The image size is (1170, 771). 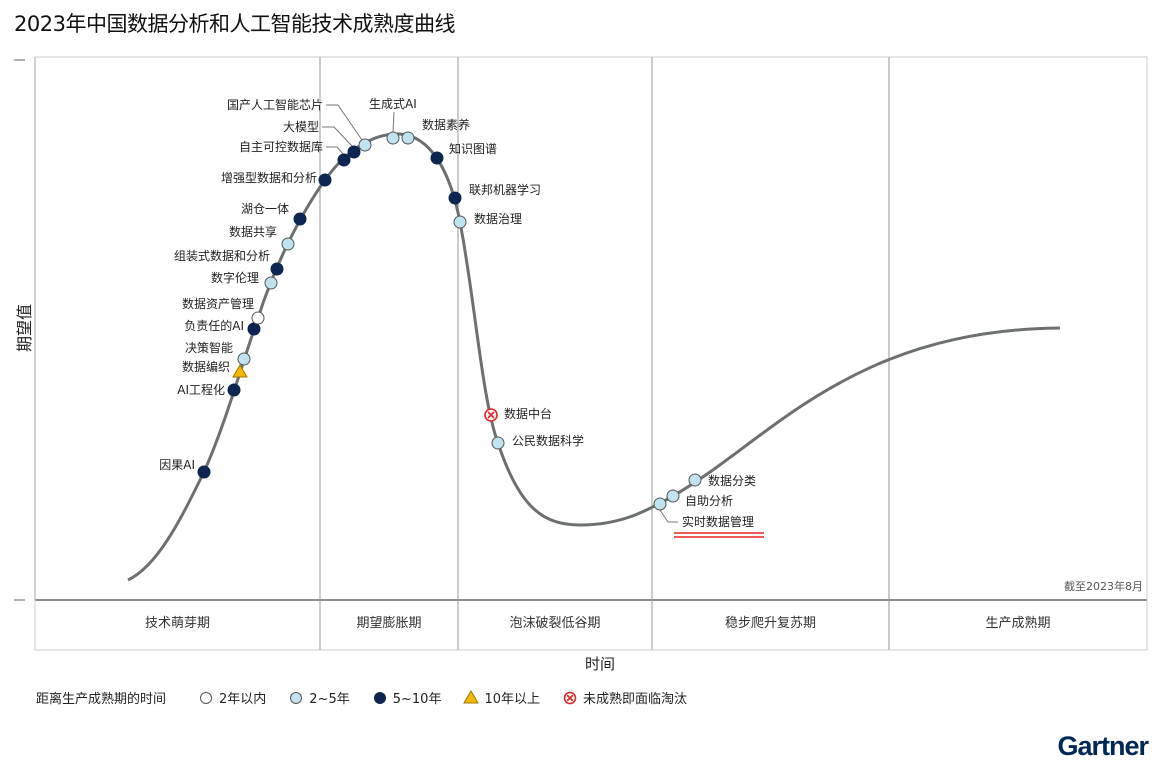 What do you see at coordinates (446, 124) in the screenshot?
I see `item-label: 数据素养` at bounding box center [446, 124].